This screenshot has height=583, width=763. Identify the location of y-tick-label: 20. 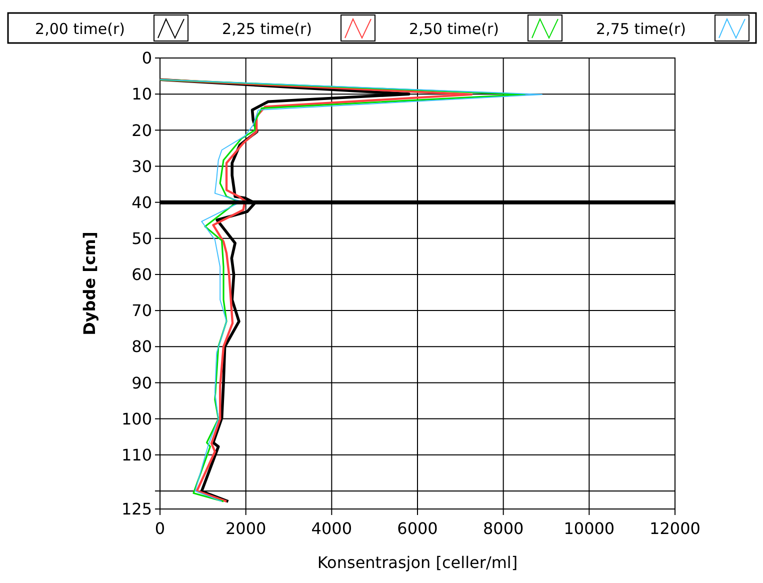
(142, 130).